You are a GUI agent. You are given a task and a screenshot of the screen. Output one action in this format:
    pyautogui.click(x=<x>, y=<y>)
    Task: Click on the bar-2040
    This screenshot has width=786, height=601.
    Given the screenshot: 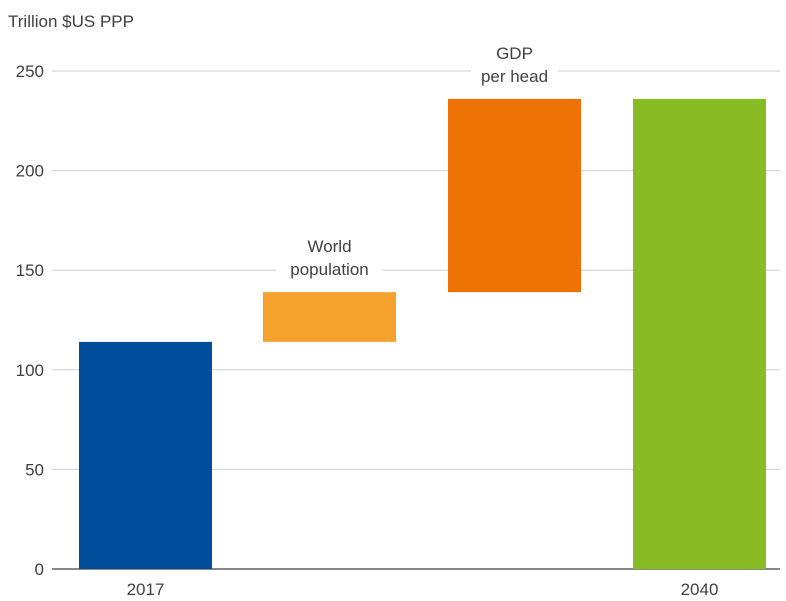 What is the action you would take?
    pyautogui.click(x=699, y=333)
    